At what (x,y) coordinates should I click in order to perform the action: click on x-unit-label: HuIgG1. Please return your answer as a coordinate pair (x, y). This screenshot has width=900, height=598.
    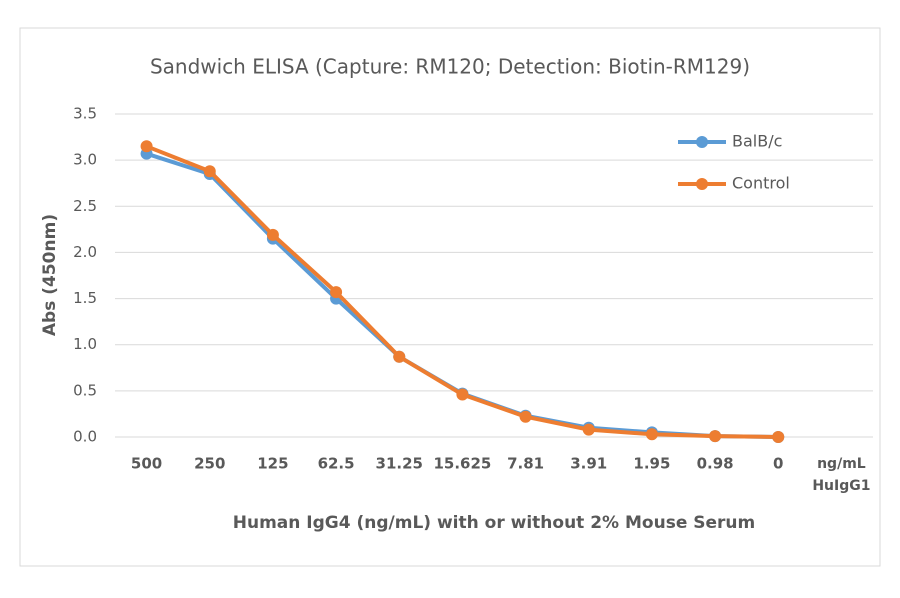
    Looking at the image, I should click on (841, 486).